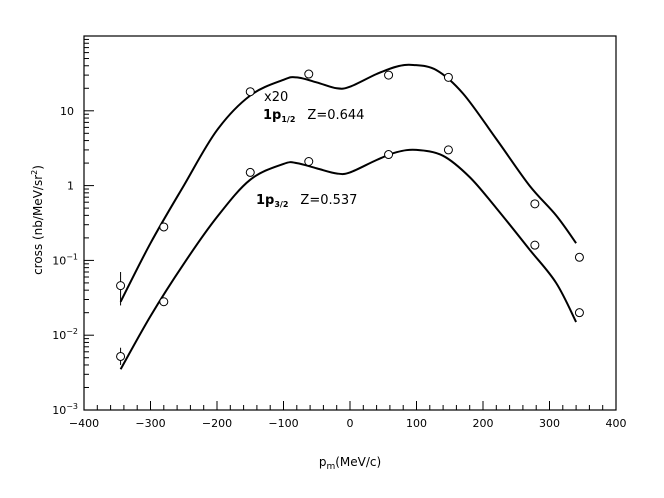 The width and height of the screenshot is (664, 498). I want to click on x-tick-label: 100, so click(416, 423).